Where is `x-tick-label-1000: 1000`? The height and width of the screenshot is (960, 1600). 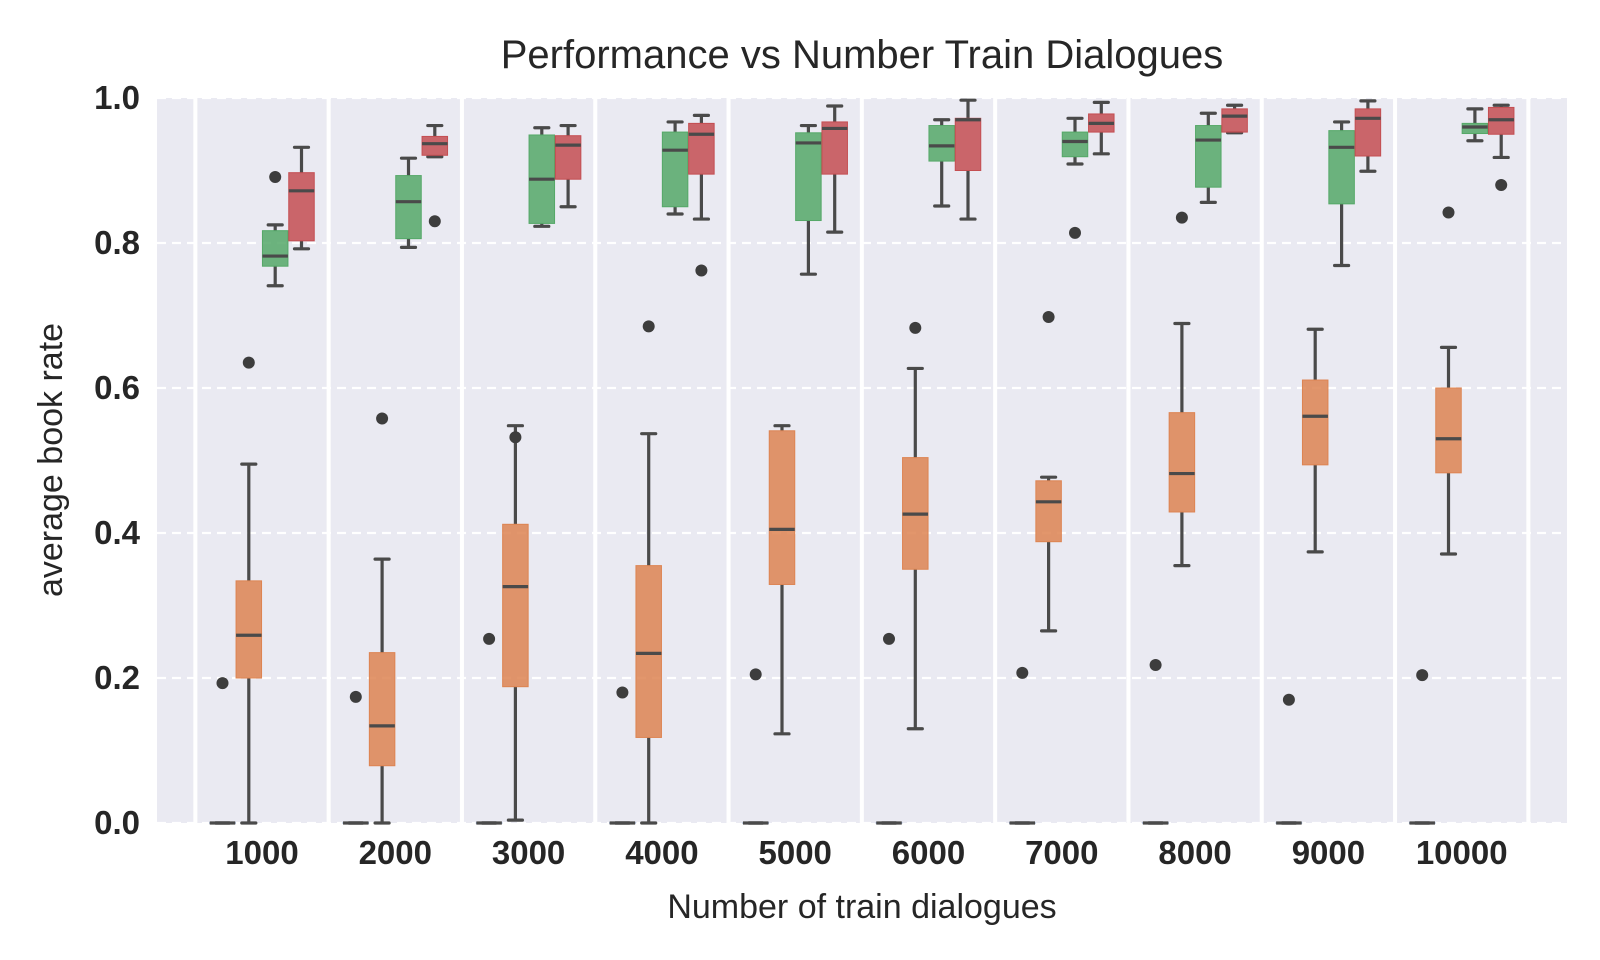
x-tick-label-1000: 1000 is located at coordinates (261, 852).